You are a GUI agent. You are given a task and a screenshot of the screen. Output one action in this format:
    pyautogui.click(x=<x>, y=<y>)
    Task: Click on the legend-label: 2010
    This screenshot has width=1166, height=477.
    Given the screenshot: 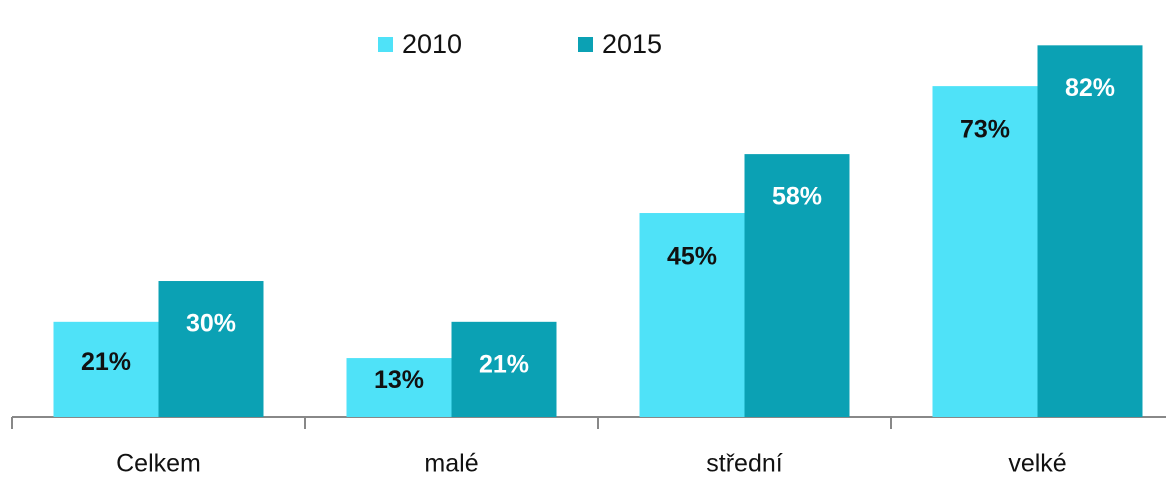 What is the action you would take?
    pyautogui.click(x=432, y=44)
    